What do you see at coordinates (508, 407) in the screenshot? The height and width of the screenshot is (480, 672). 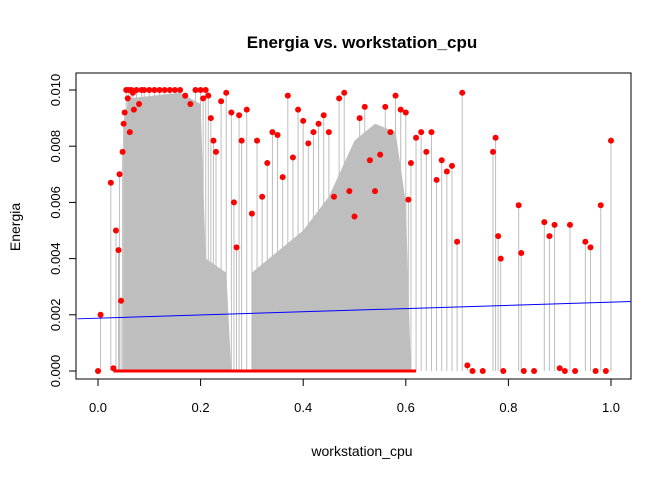 I see `x-tick-label: 0.8` at bounding box center [508, 407].